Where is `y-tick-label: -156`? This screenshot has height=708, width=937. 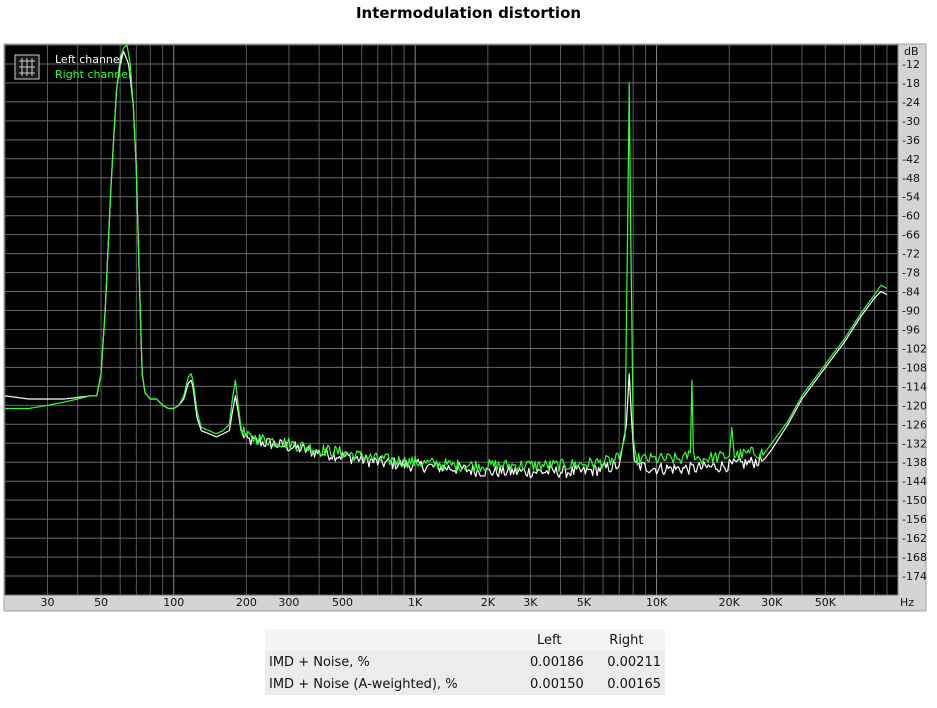 y-tick-label: -156 is located at coordinates (914, 519).